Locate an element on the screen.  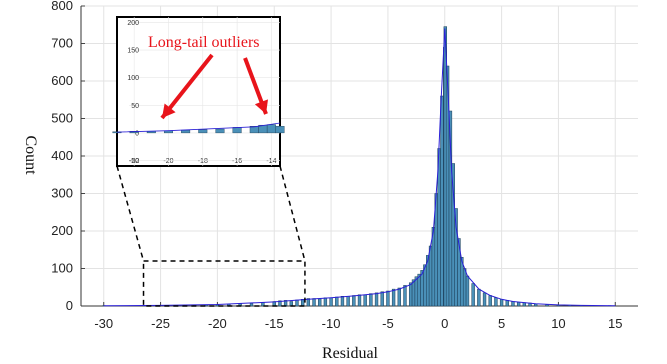
inset-y-tick-label: -50 is located at coordinates (134, 161).